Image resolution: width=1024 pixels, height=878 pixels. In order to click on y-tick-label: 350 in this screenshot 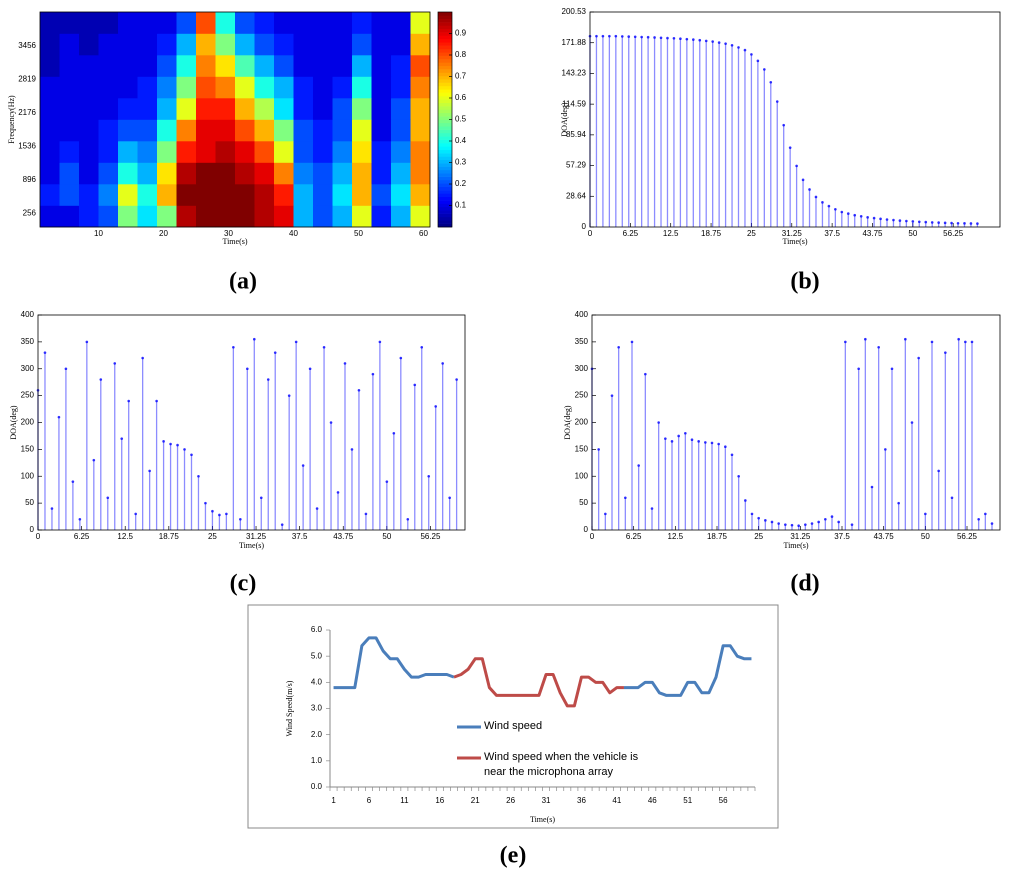, I will do `click(28, 341)`.